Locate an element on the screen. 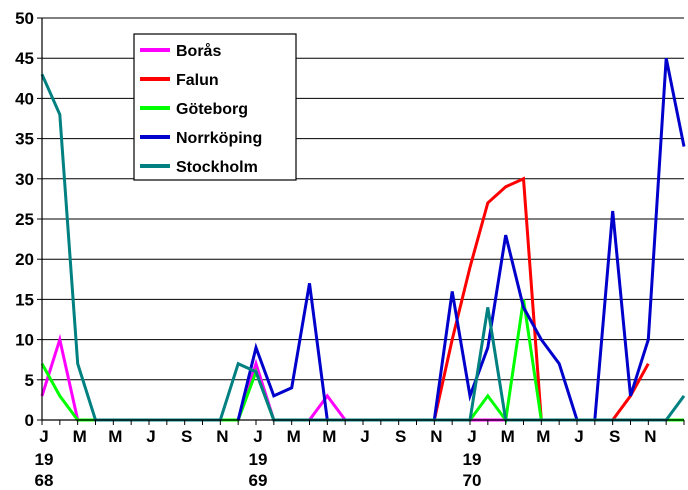 The width and height of the screenshot is (688, 490). year-label-line2: 70 is located at coordinates (472, 480).